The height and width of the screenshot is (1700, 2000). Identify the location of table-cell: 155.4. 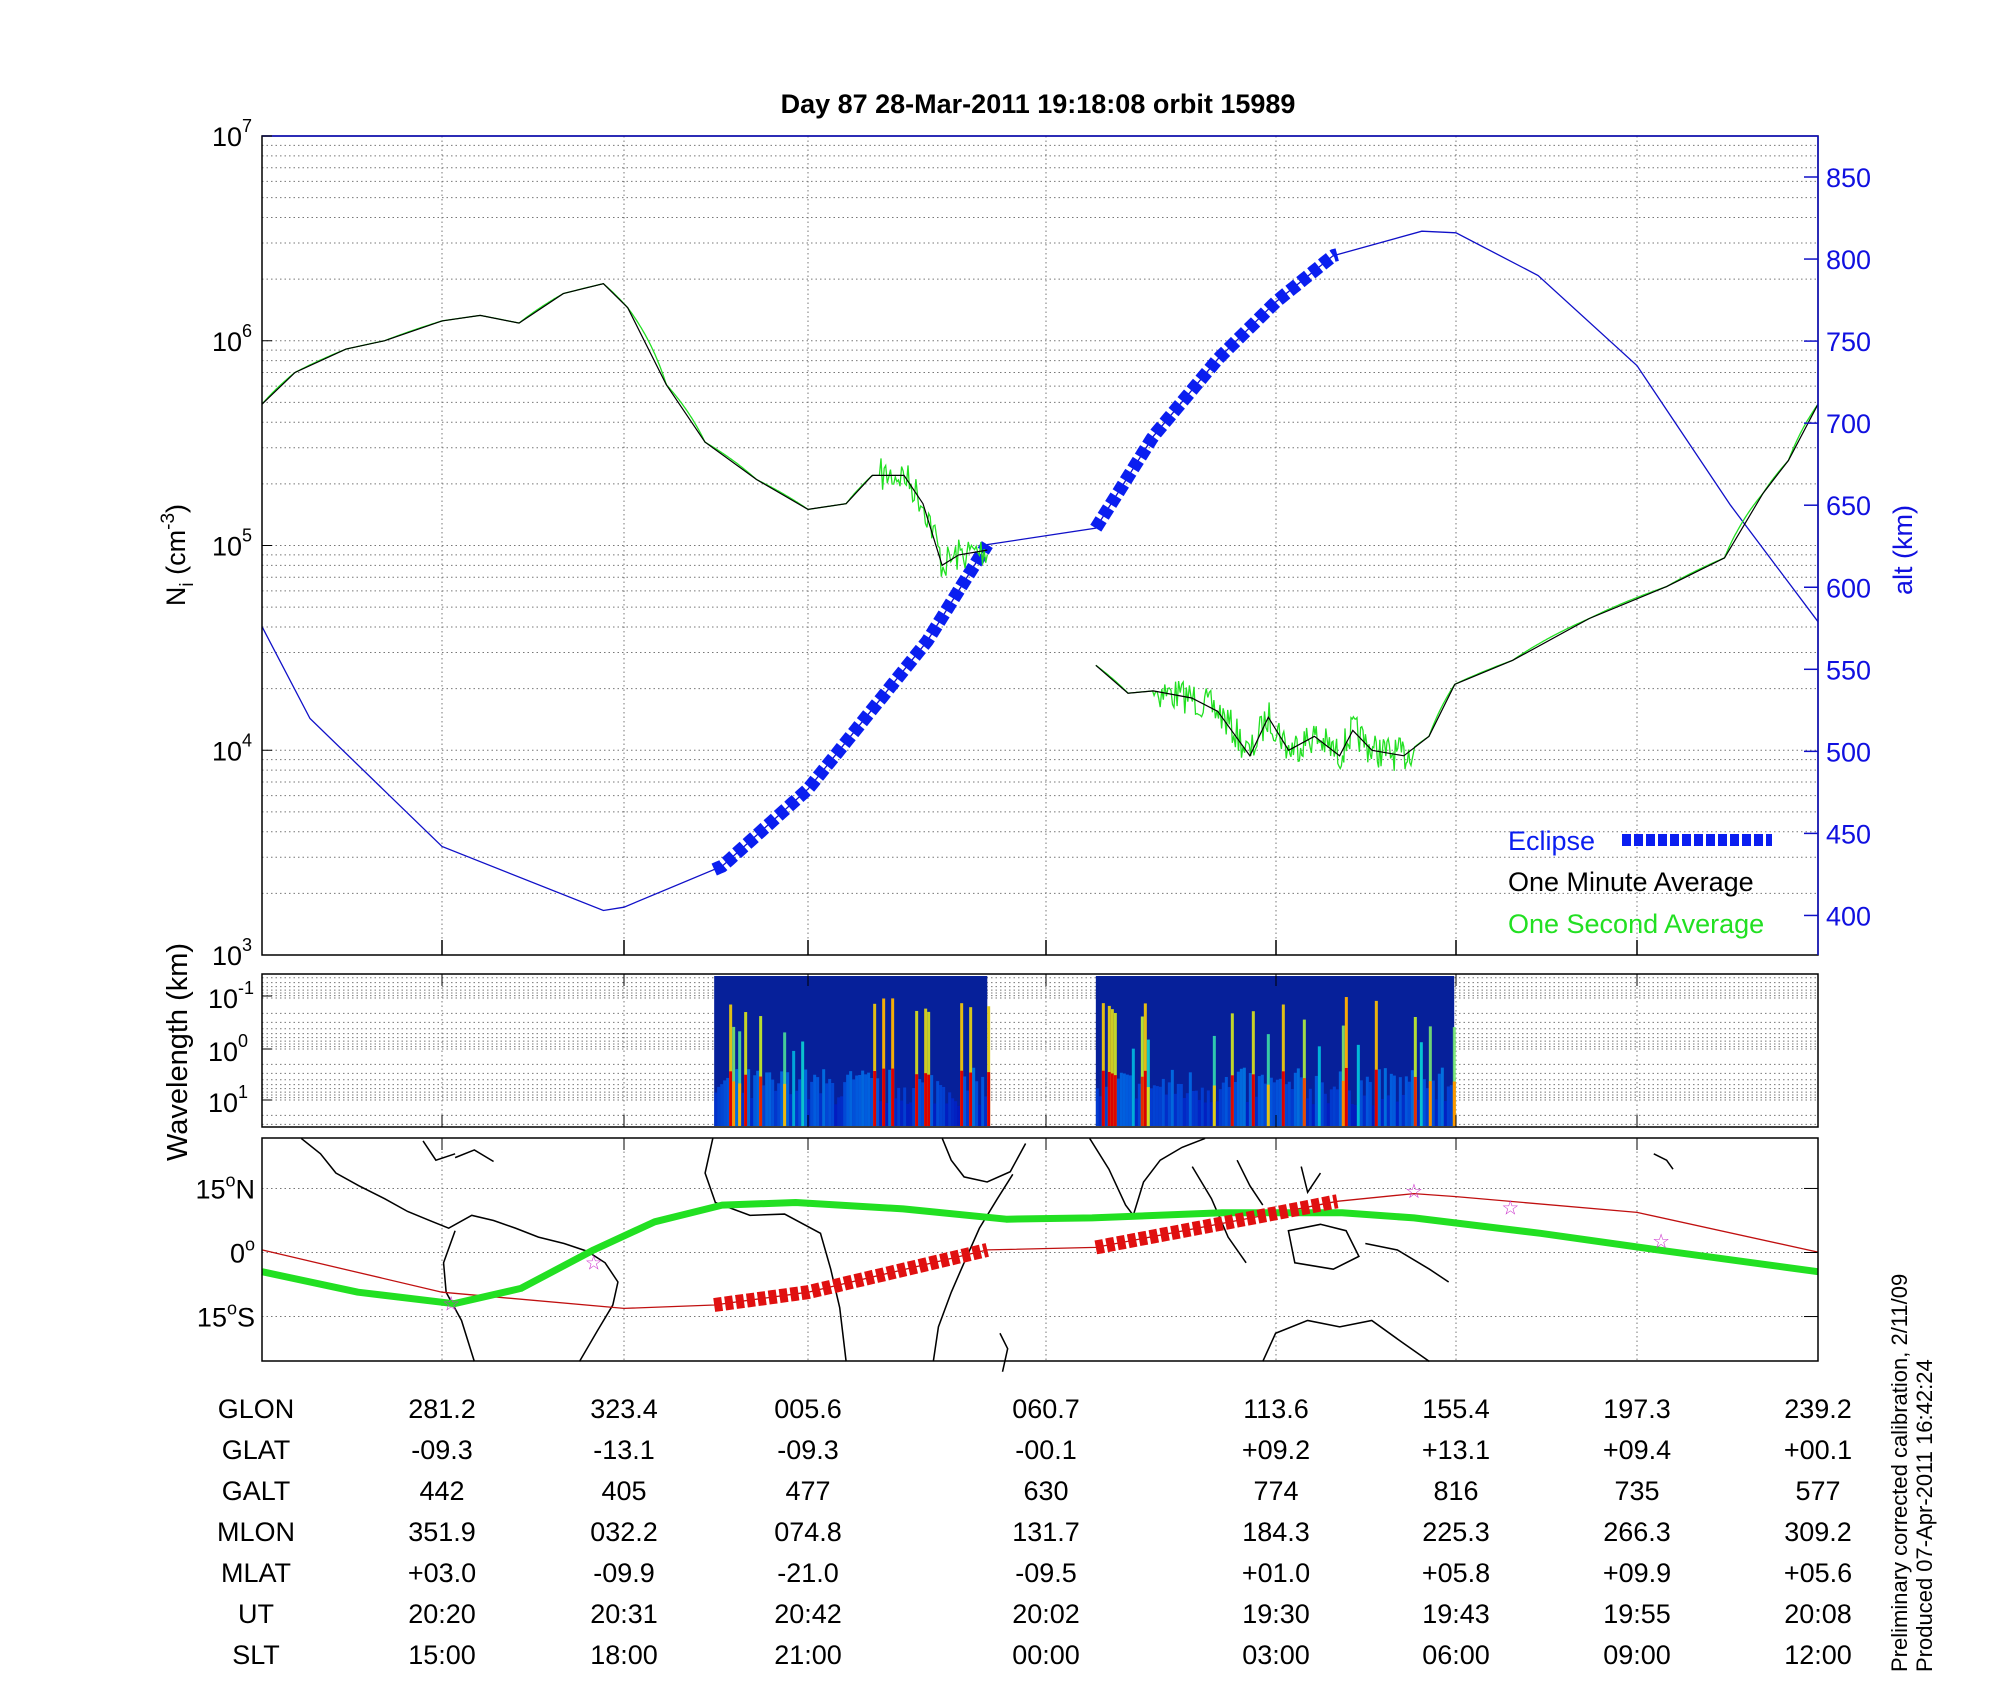
(1456, 1409).